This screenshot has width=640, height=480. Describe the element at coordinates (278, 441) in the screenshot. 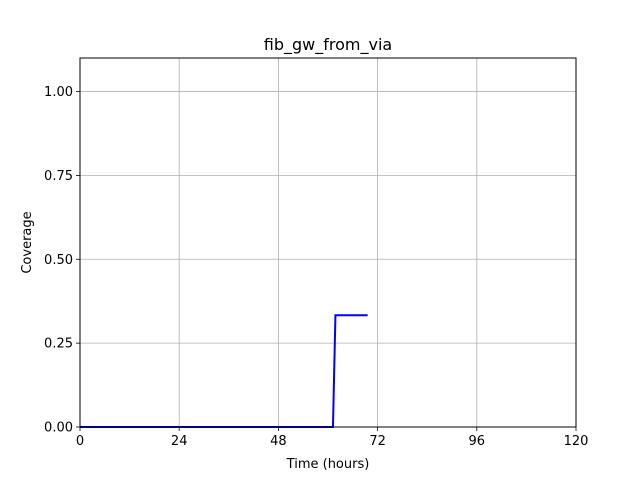

I see `x-tick-label: 48` at that location.